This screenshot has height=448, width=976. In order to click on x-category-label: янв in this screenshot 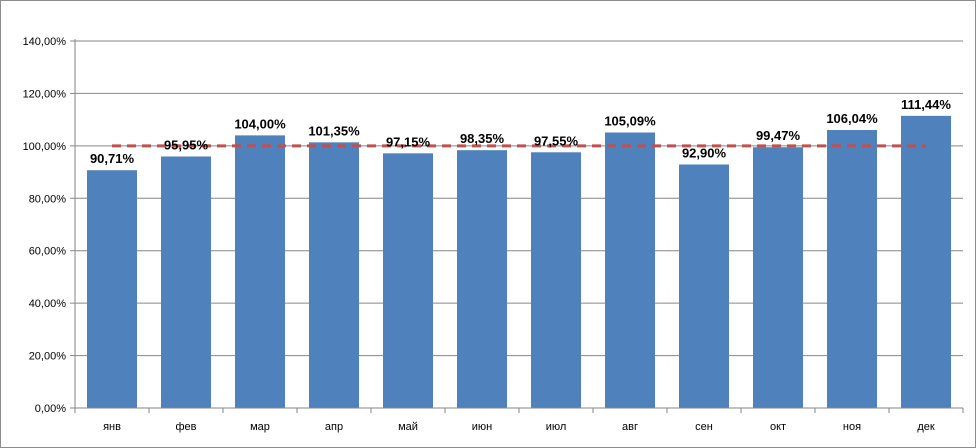, I will do `click(112, 427)`.